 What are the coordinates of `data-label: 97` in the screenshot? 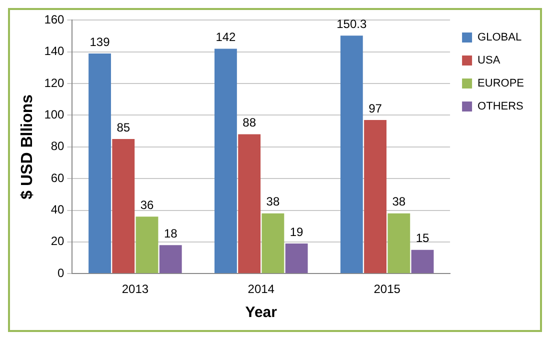 It's located at (375, 108).